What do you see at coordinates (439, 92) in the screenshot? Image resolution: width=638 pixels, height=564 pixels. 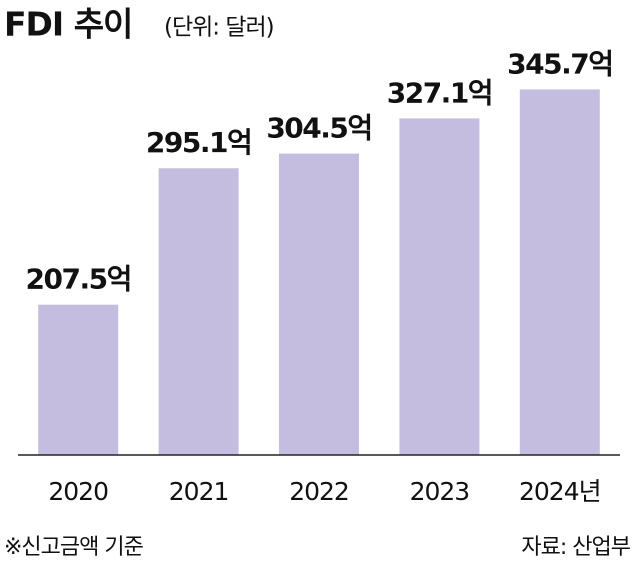 I see `value-label: 327.1억` at bounding box center [439, 92].